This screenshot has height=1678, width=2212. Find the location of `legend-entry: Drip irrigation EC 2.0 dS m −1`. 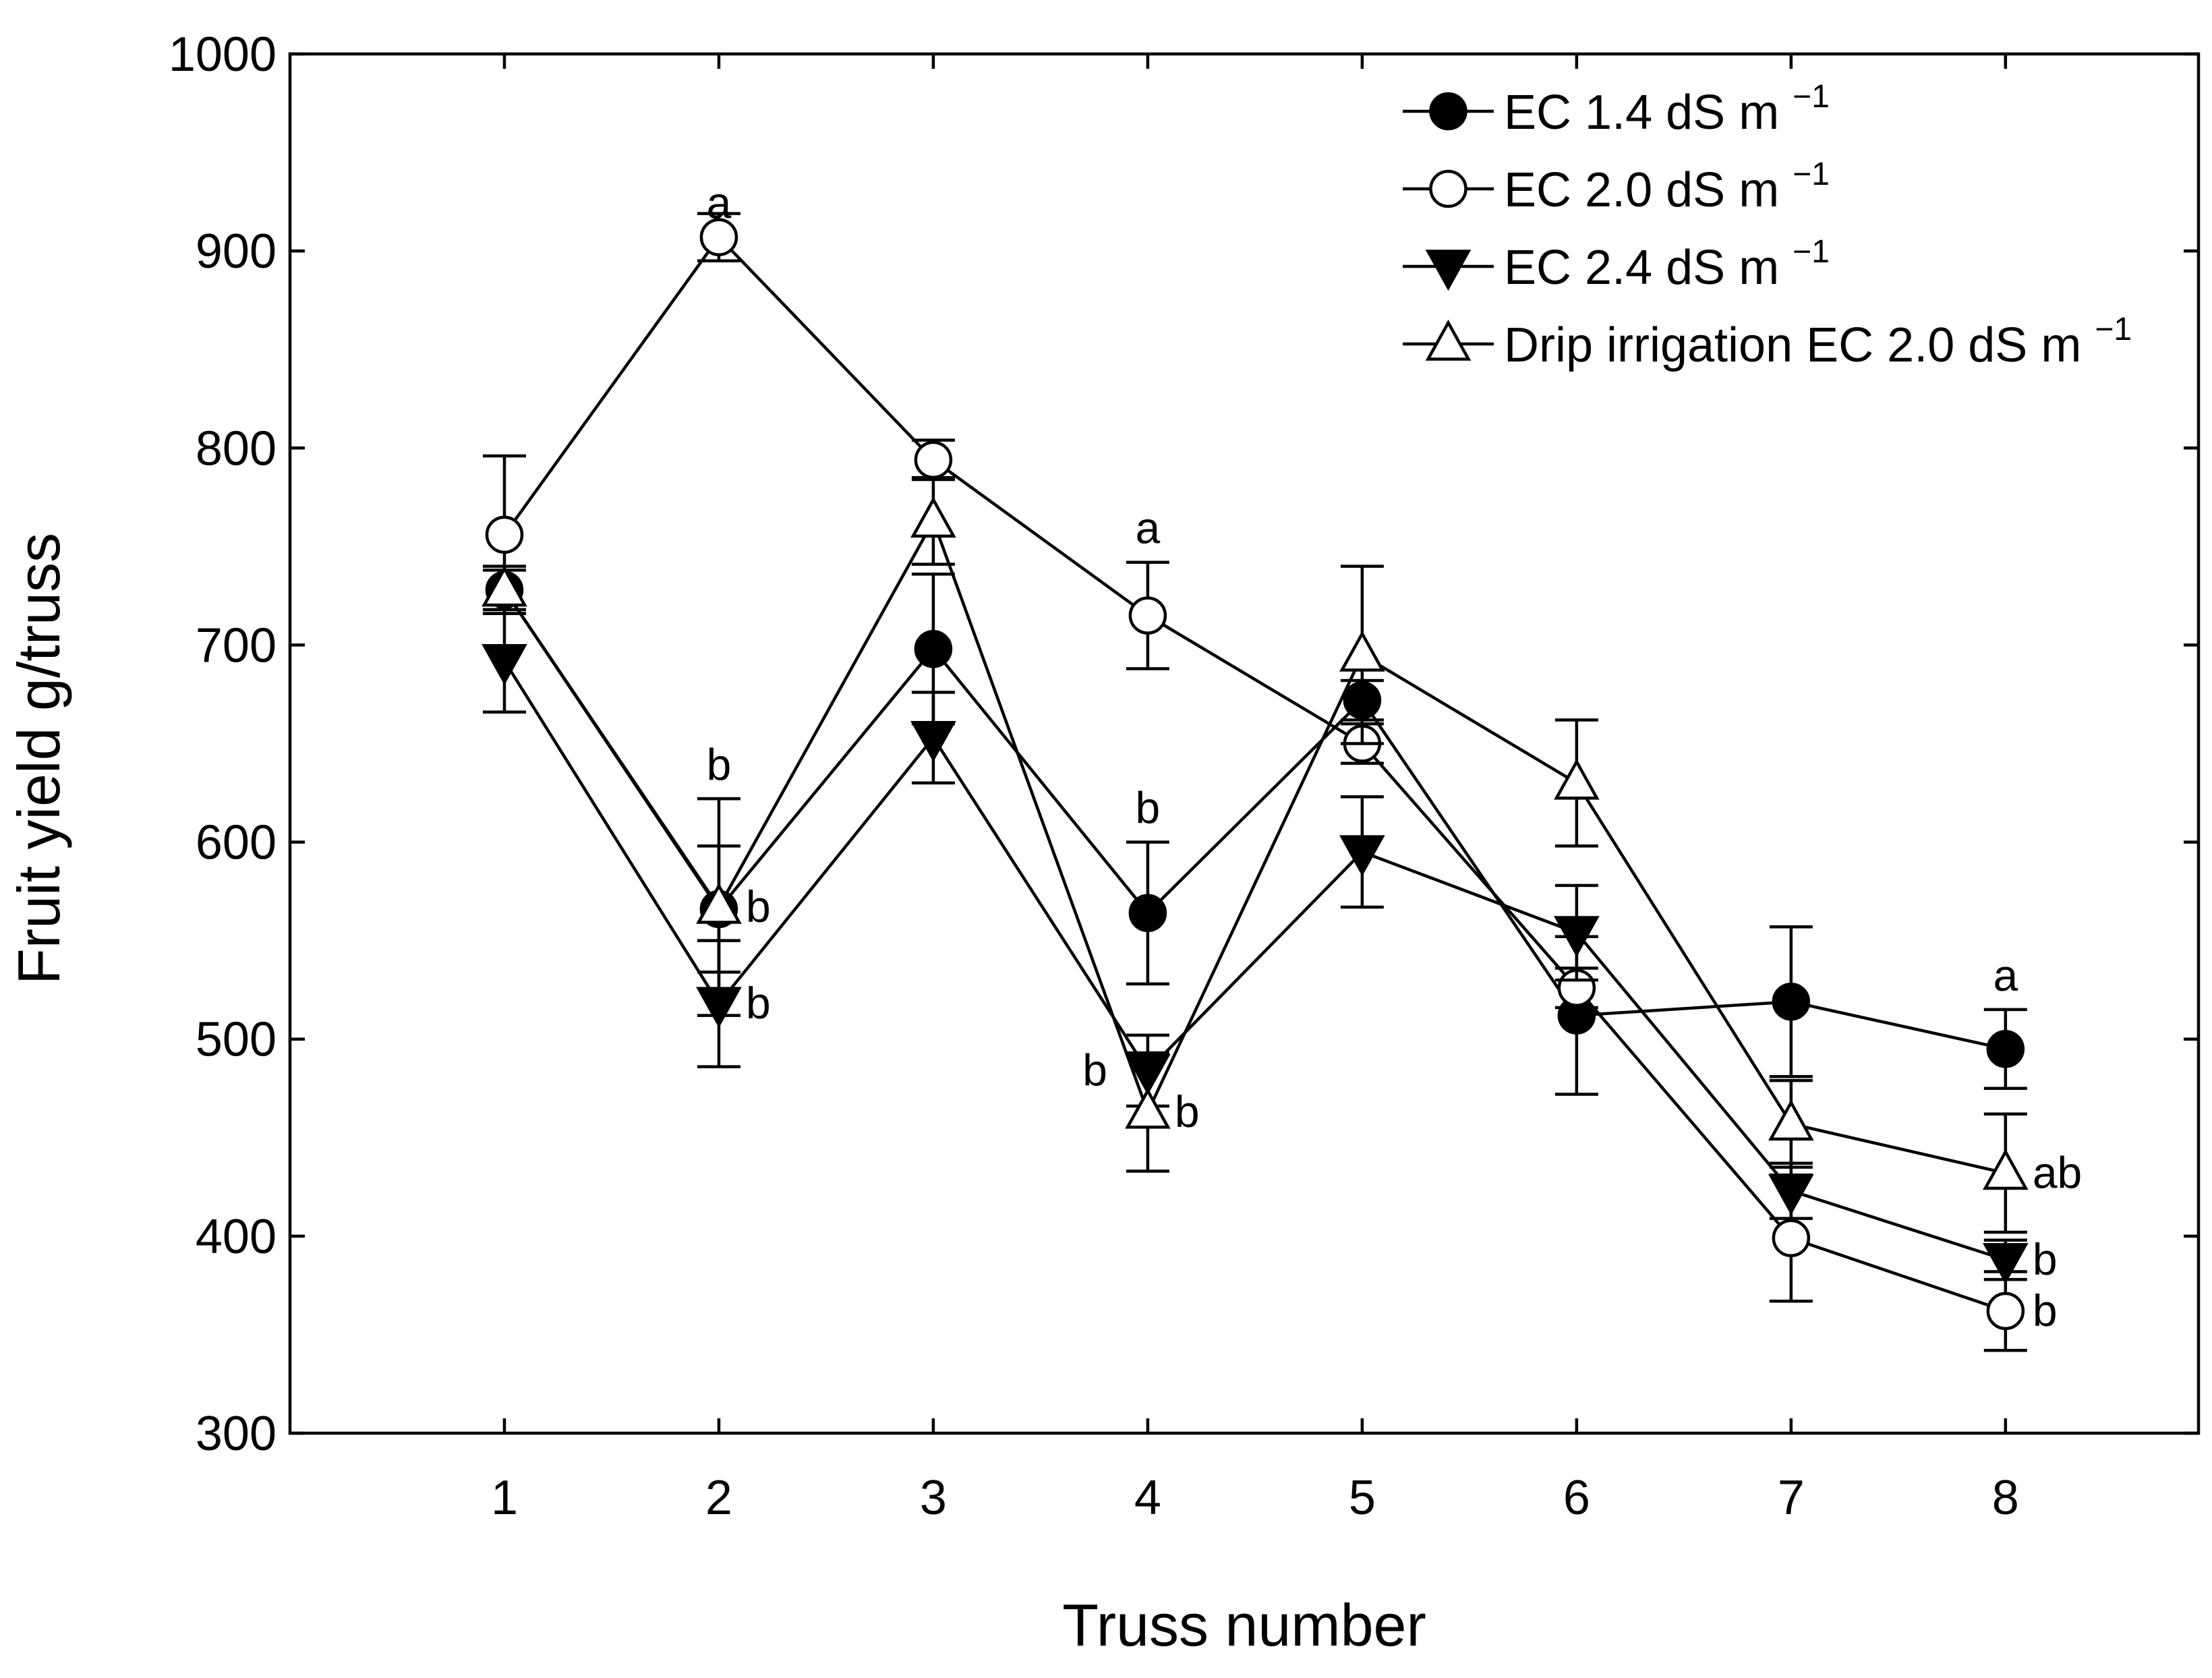

legend-entry: Drip irrigation EC 2.0 dS m −1 is located at coordinates (1767, 342).